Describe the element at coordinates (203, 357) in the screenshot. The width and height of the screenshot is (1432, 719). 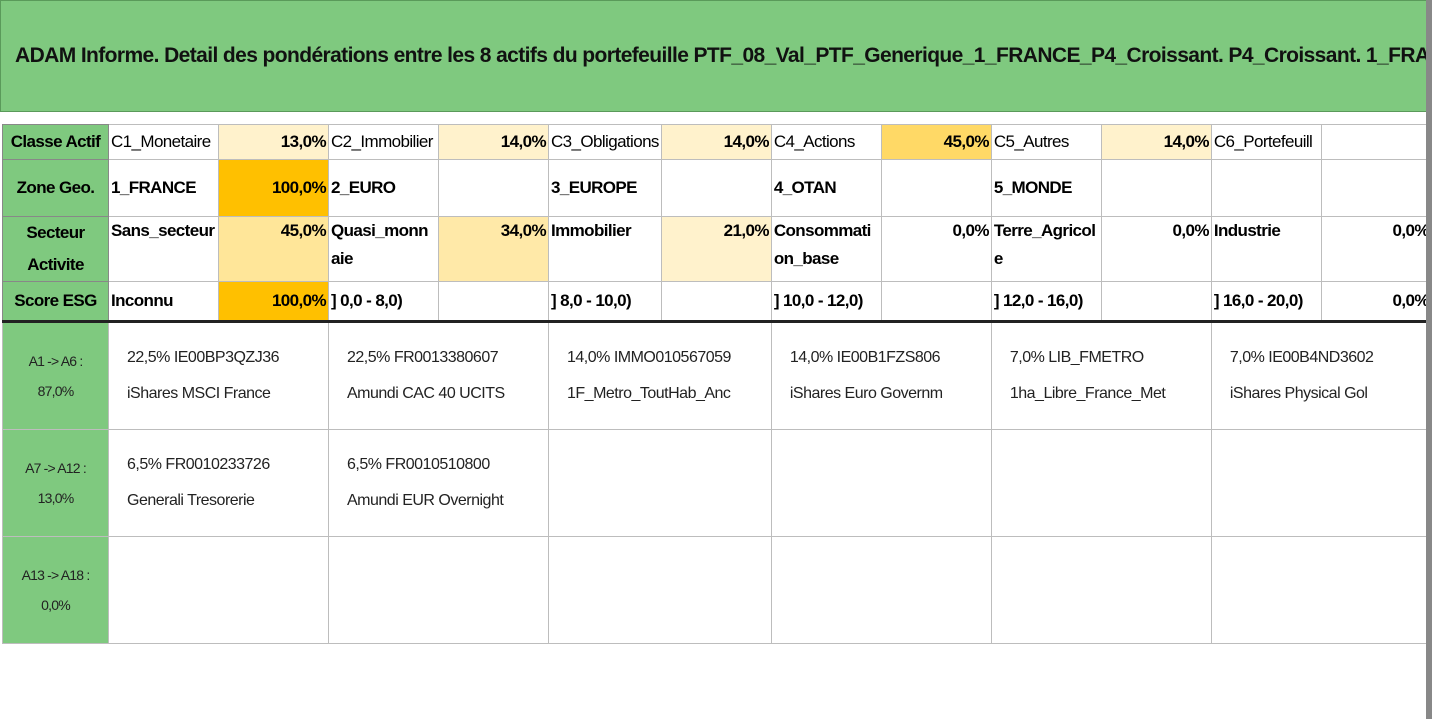
I see `asset-weight-isin: 22,5% IE00BP3QZJ36` at that location.